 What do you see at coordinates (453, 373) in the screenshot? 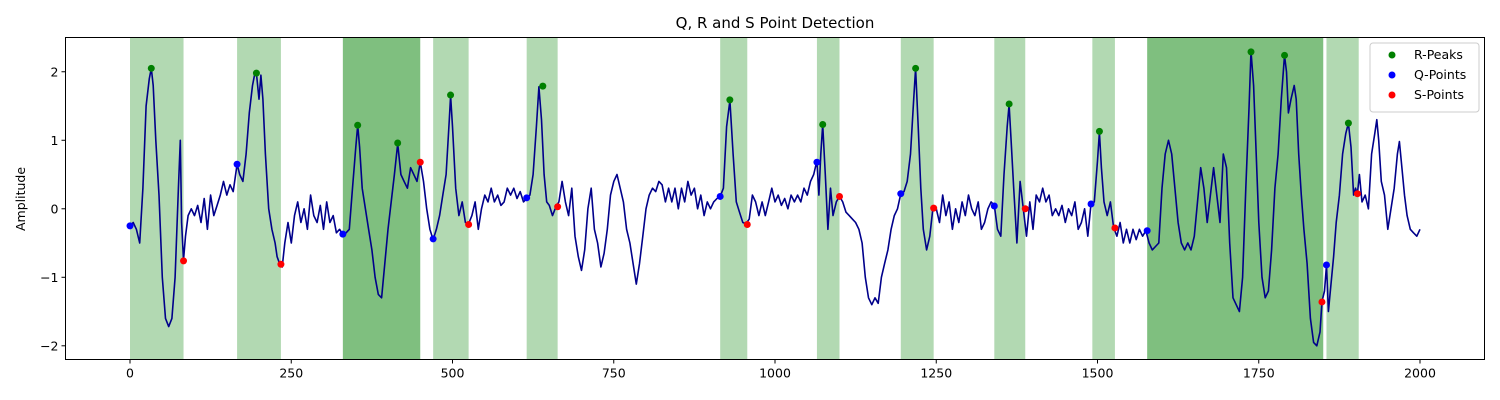
I see `x-tick-label: 500` at bounding box center [453, 373].